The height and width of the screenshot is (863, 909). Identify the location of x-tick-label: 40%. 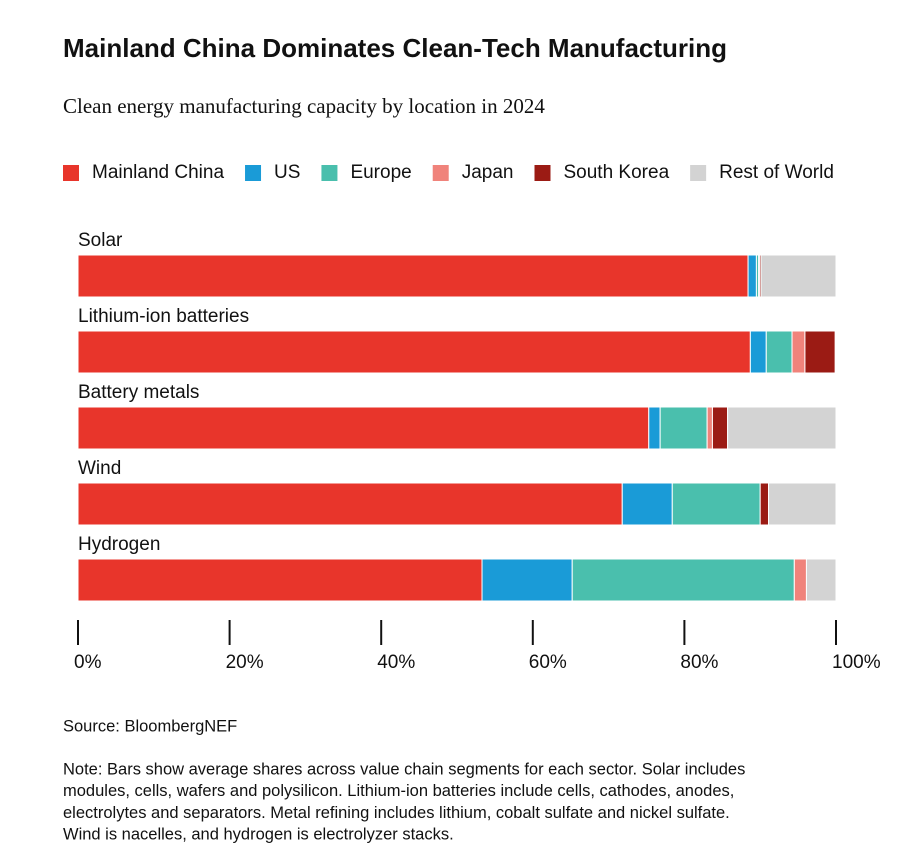
(396, 662).